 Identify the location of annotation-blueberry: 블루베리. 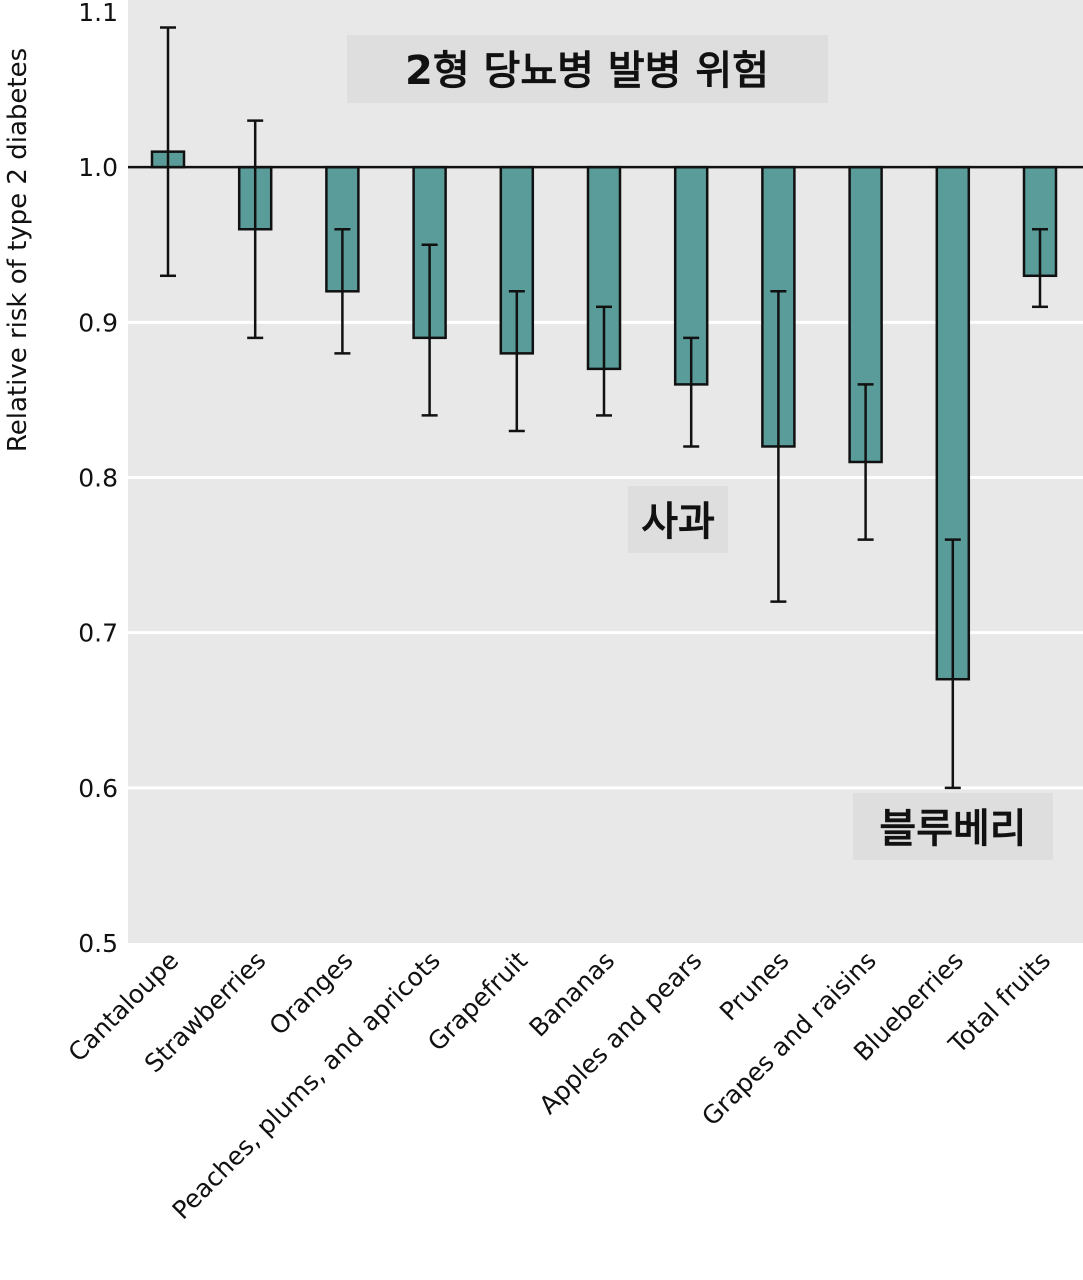
(953, 826).